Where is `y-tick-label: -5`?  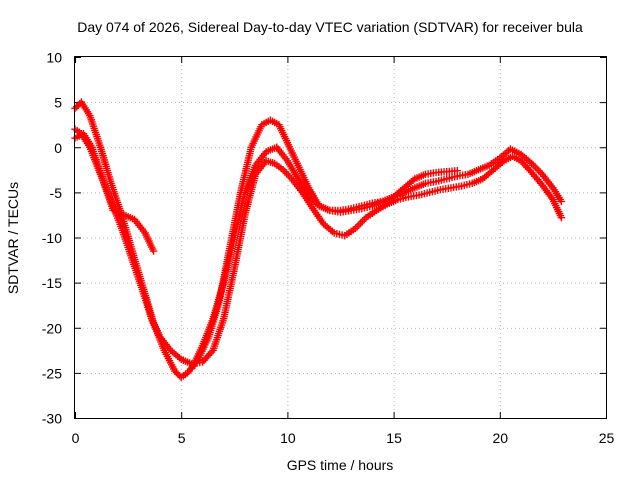 y-tick-label: -5 is located at coordinates (56, 193).